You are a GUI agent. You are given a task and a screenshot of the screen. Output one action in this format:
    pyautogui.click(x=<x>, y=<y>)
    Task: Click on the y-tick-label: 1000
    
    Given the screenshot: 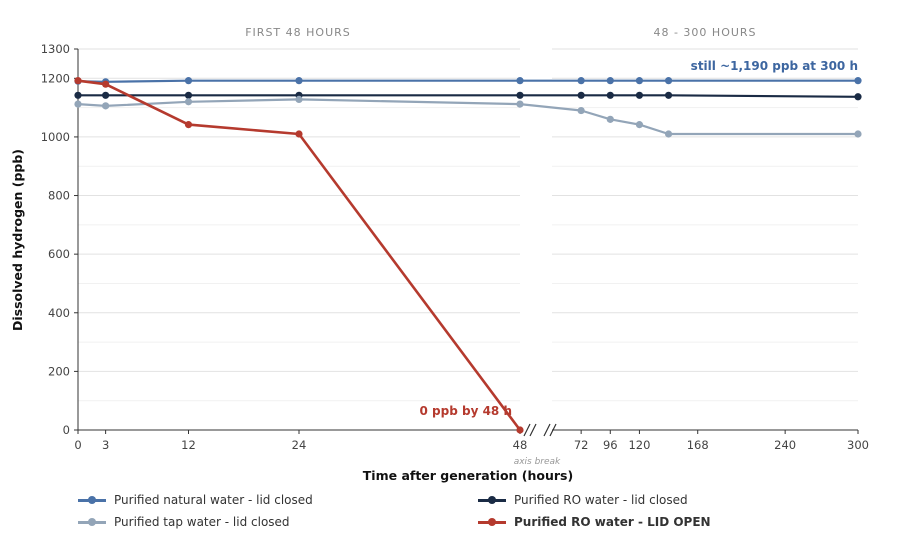 What is the action you would take?
    pyautogui.click(x=55, y=137)
    